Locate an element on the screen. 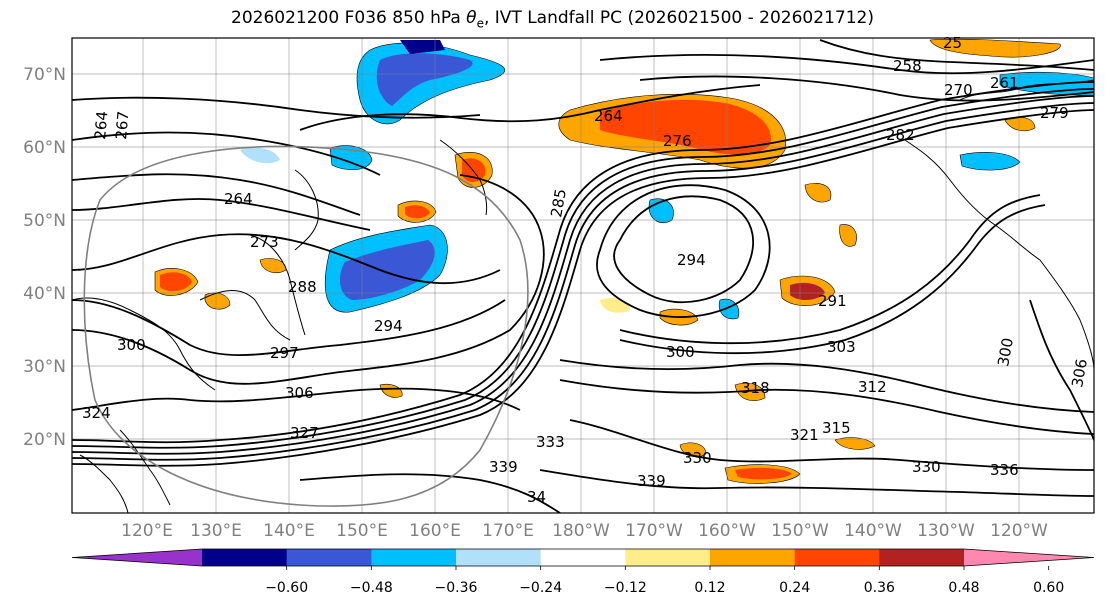  lon-tick-label: 160°E is located at coordinates (435, 531).